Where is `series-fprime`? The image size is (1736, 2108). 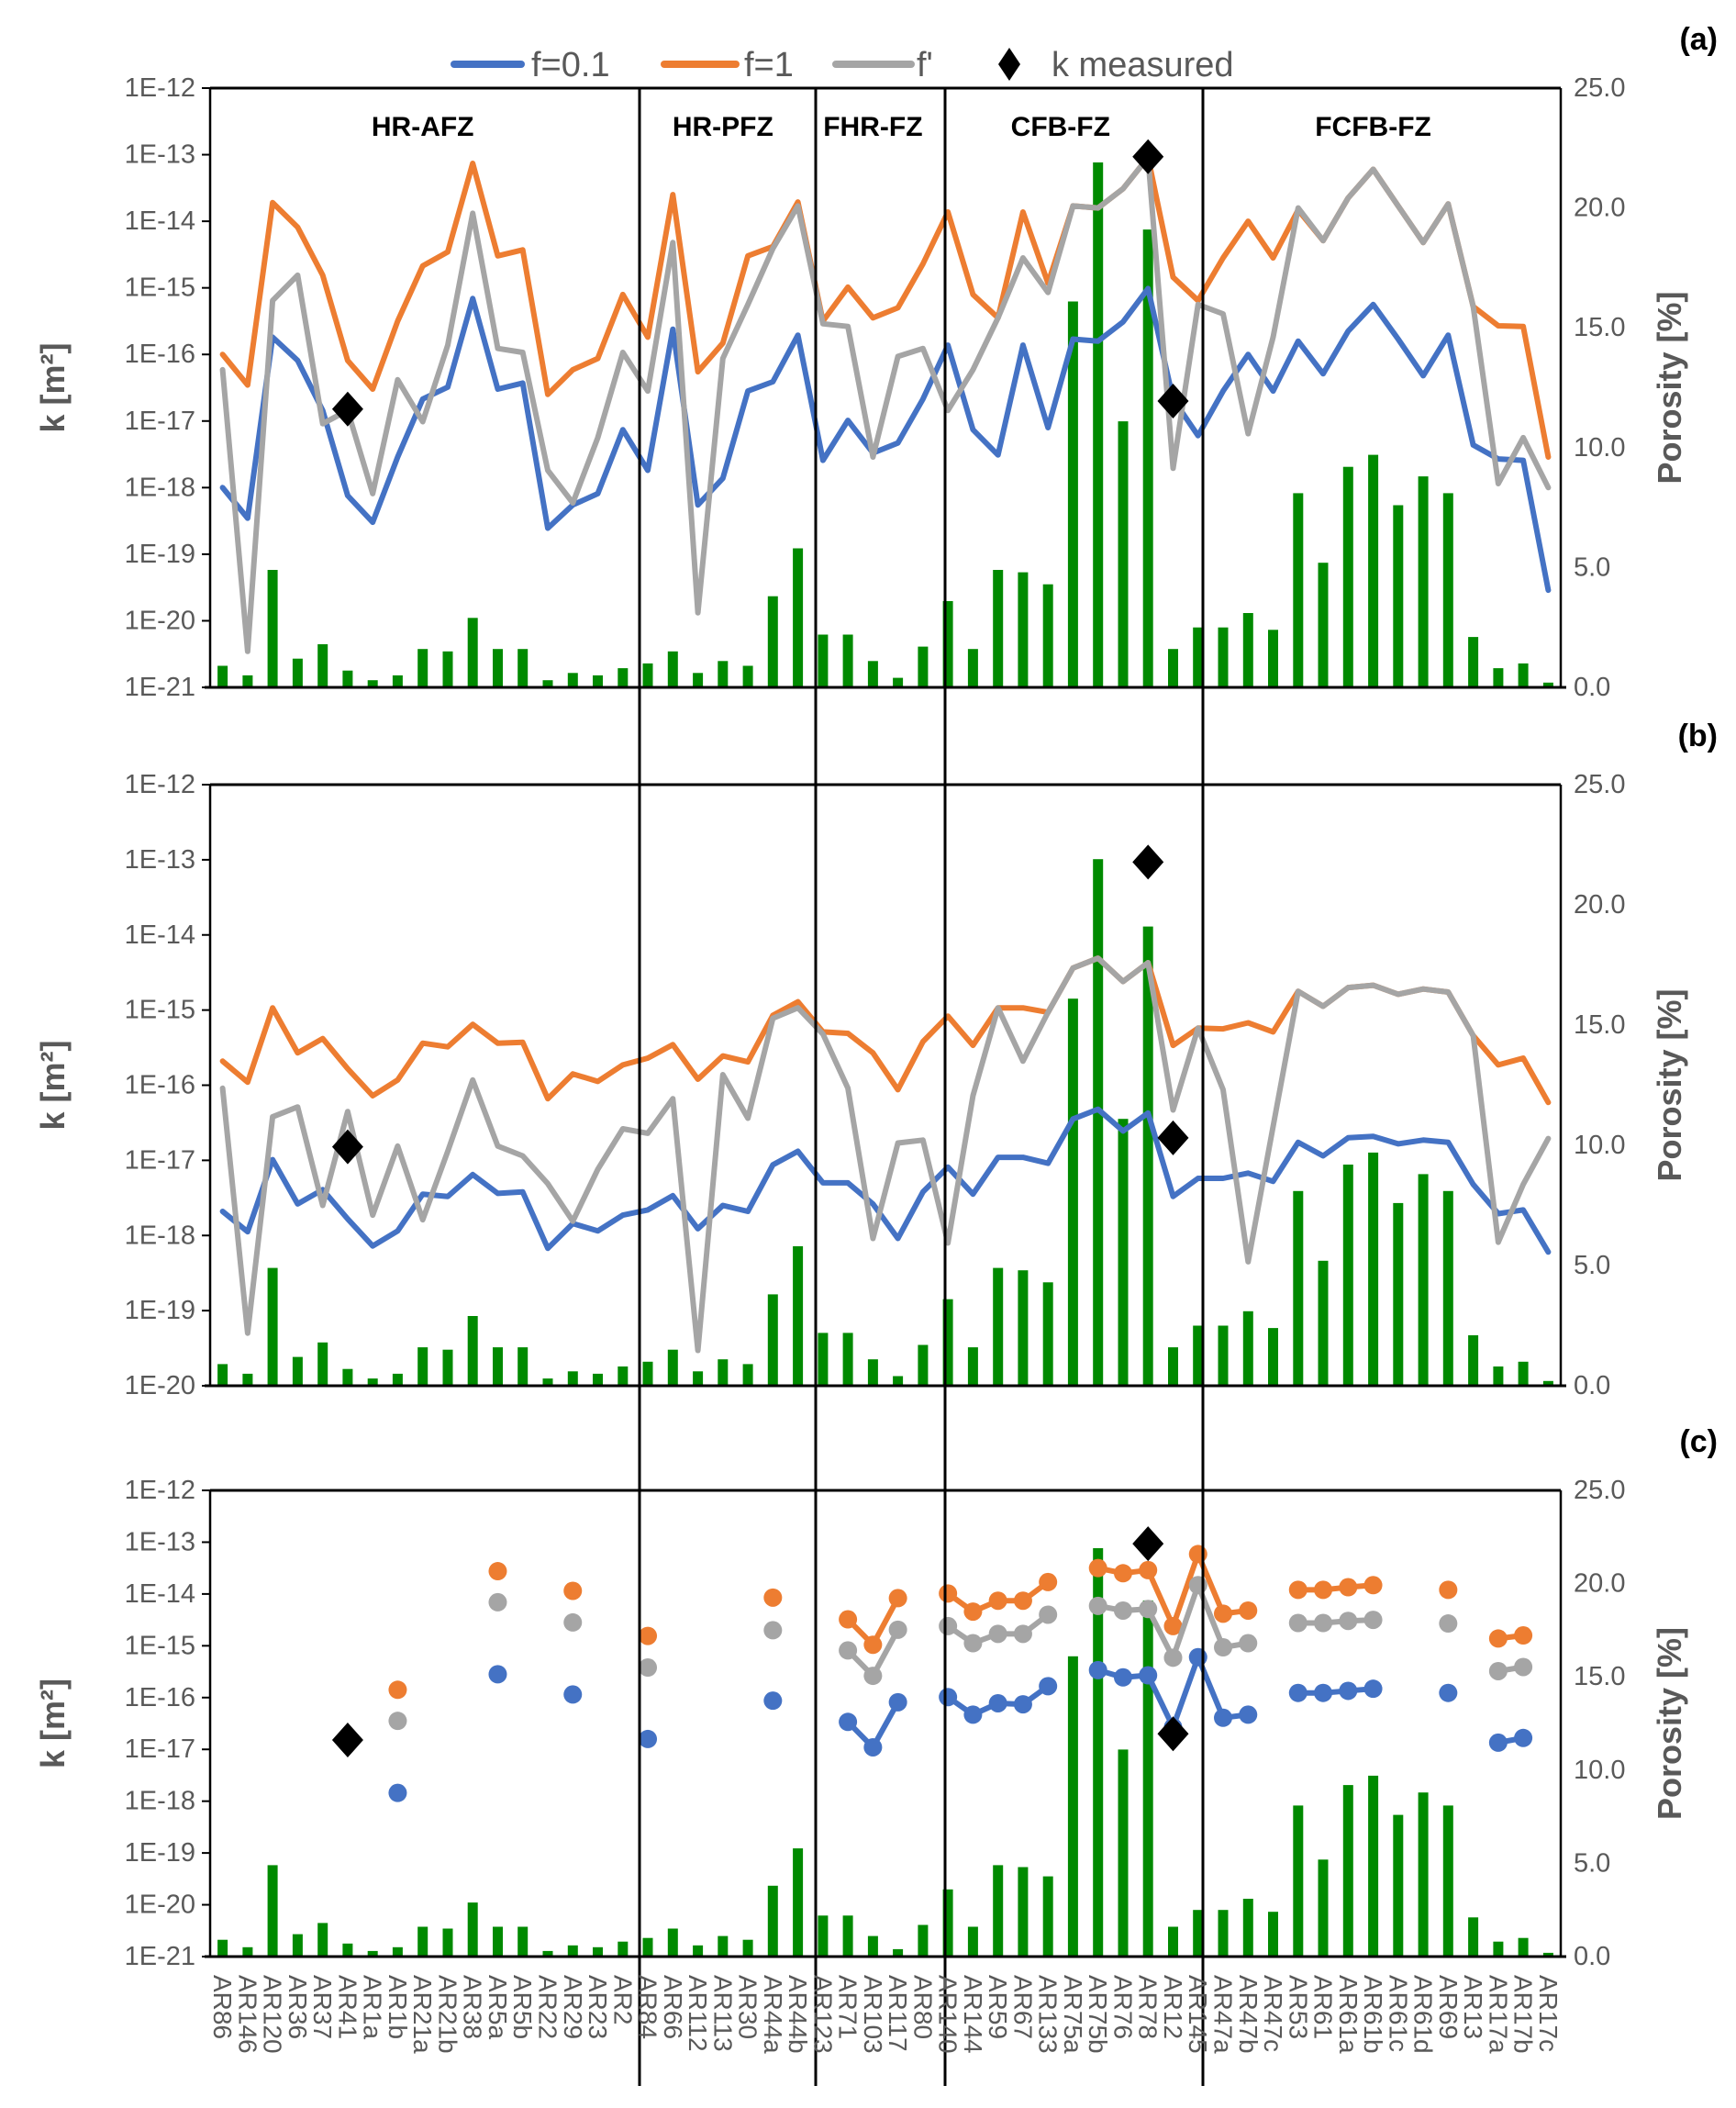 series-fprime is located at coordinates (885, 1154).